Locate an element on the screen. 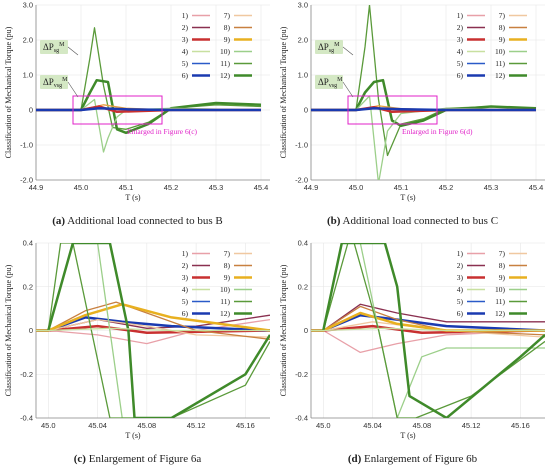 Image resolution: width=550 pixels, height=476 pixels. caption-a: (a) Additional load connected to bus B is located at coordinates (137, 221).